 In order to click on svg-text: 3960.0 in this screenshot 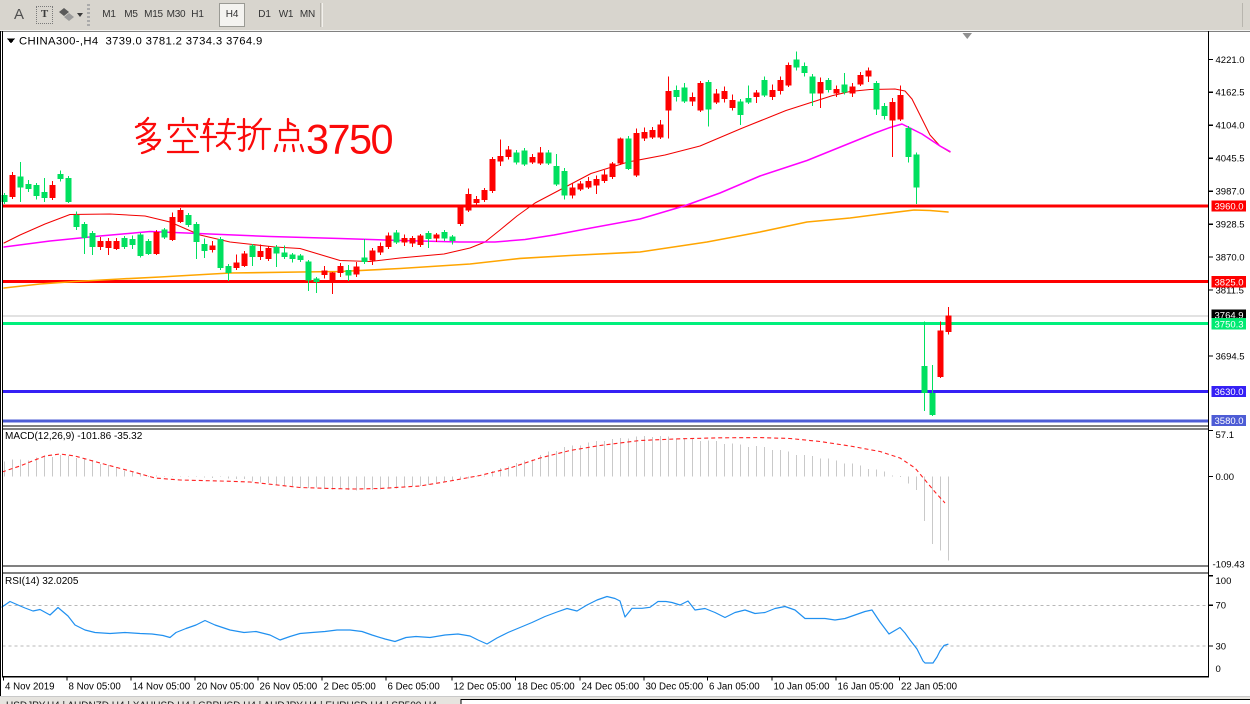, I will do `click(1229, 207)`.